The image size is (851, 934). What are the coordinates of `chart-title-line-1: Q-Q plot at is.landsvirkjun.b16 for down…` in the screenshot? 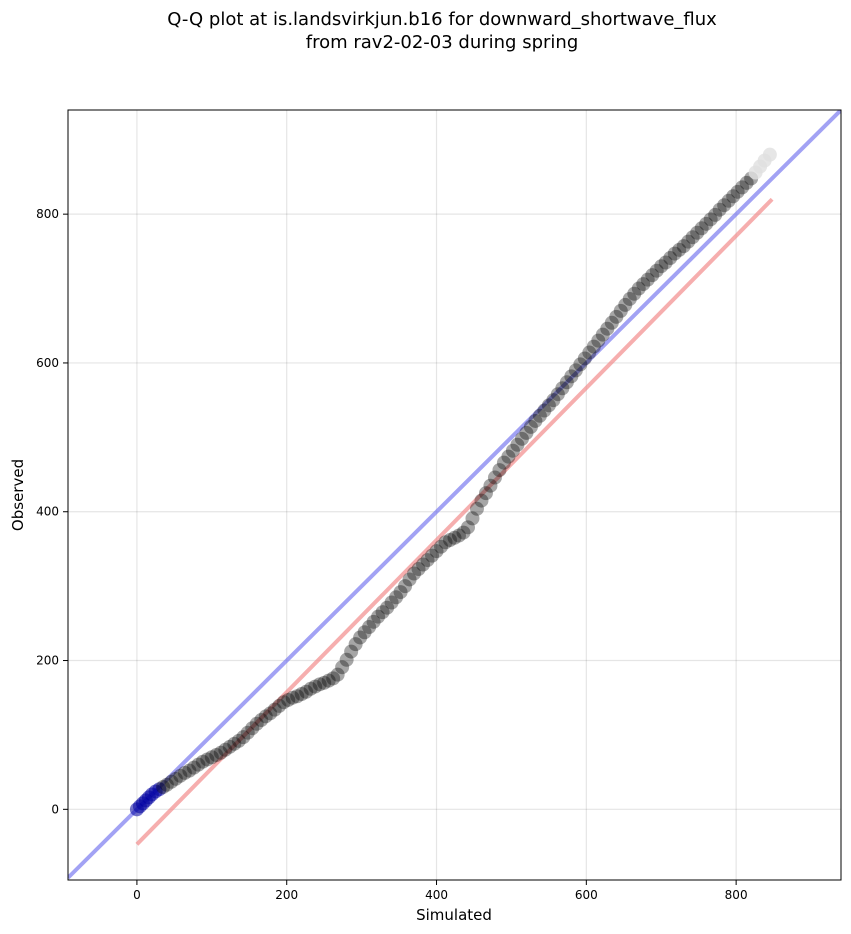 It's located at (442, 19).